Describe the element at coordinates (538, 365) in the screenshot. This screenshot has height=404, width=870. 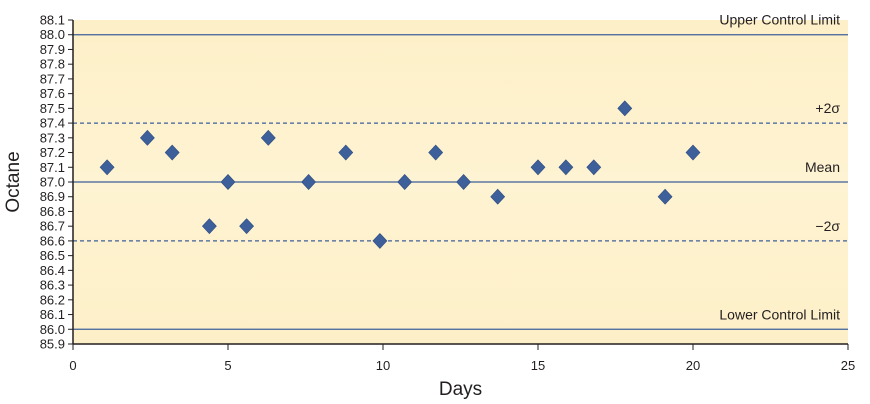
I see `x-tick-label: 15` at that location.